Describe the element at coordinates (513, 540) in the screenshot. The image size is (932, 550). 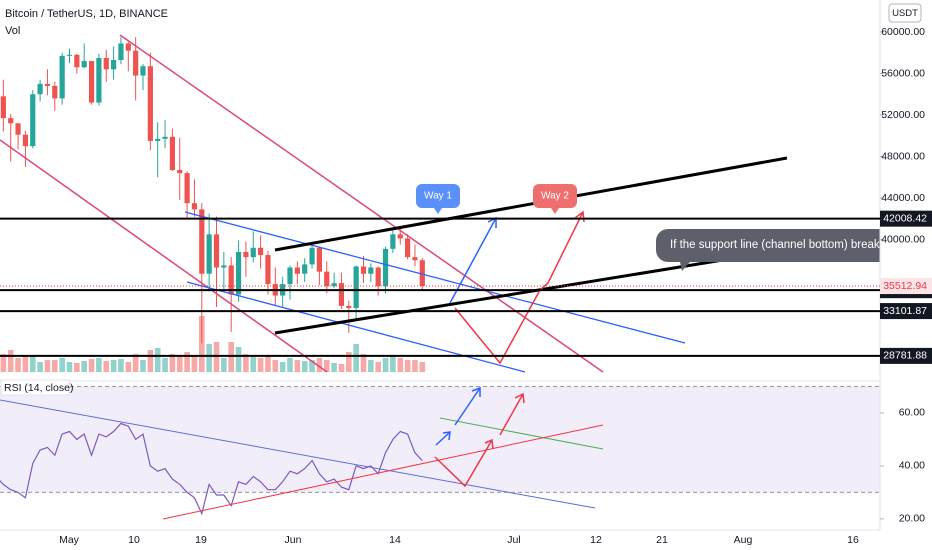
I see `date-label: Jul` at that location.